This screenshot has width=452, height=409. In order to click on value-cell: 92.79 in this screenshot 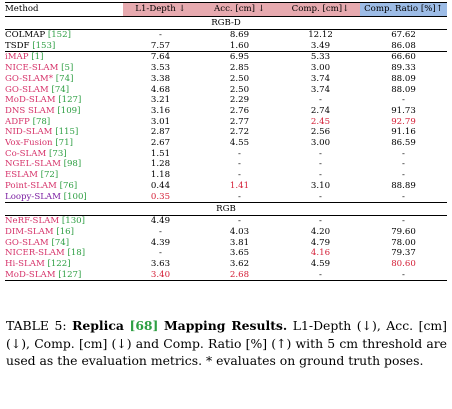, I will do `click(403, 121)`.